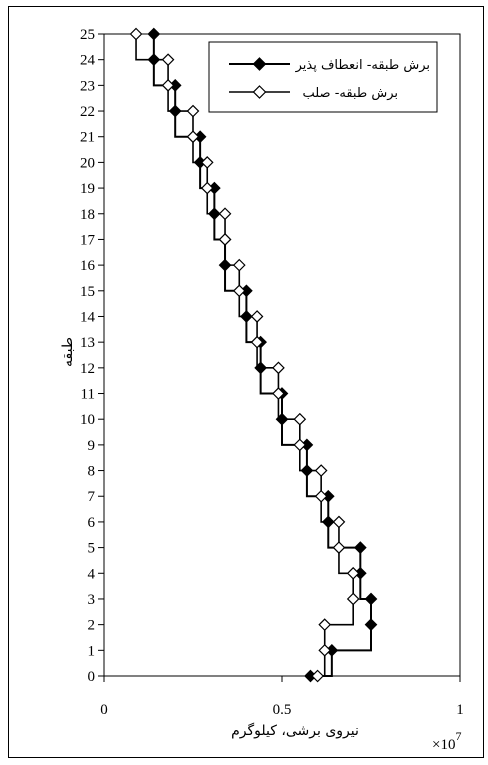 Image resolution: width=488 pixels, height=765 pixels. I want to click on y-tick-label: 3, so click(92, 600).